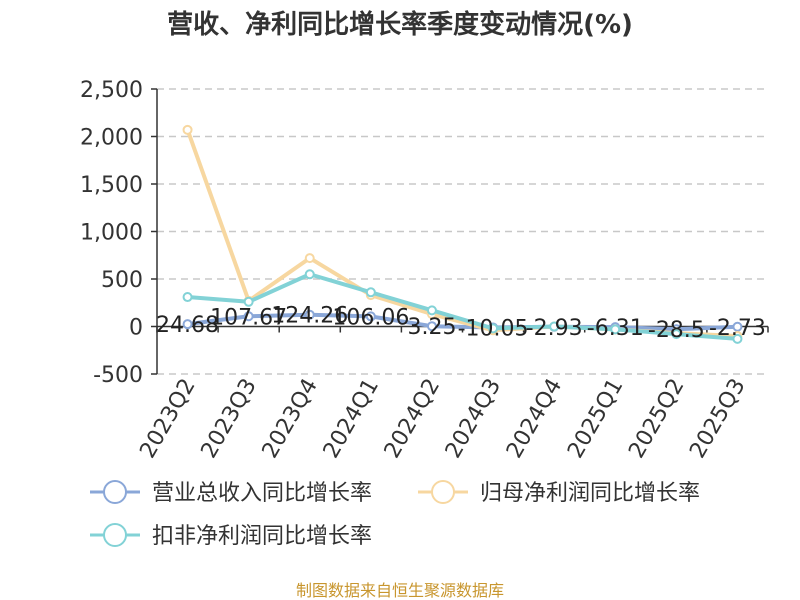 The image size is (800, 600). What do you see at coordinates (400, 24) in the screenshot?
I see `chart-title: 营收、净利同比增长率季度变动情况(%)` at bounding box center [400, 24].